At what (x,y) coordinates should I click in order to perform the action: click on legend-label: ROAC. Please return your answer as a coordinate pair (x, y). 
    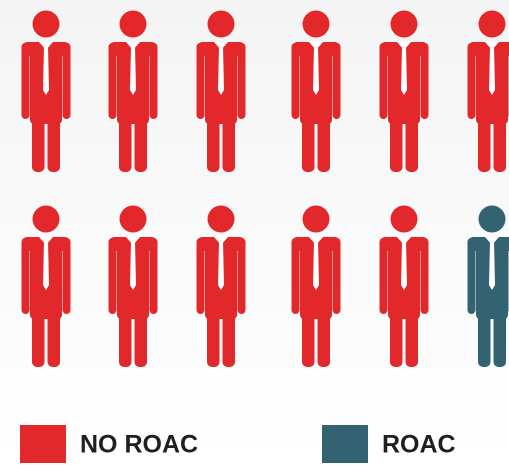
    Looking at the image, I should click on (419, 445).